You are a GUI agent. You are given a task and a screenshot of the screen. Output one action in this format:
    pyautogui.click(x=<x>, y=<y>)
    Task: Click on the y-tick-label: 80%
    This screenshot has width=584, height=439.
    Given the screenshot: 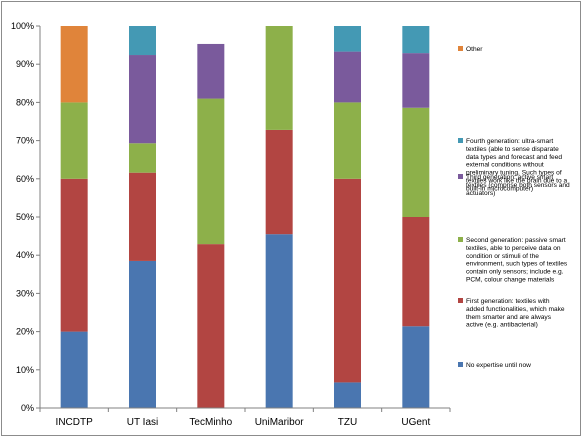 What is the action you would take?
    pyautogui.click(x=25, y=102)
    